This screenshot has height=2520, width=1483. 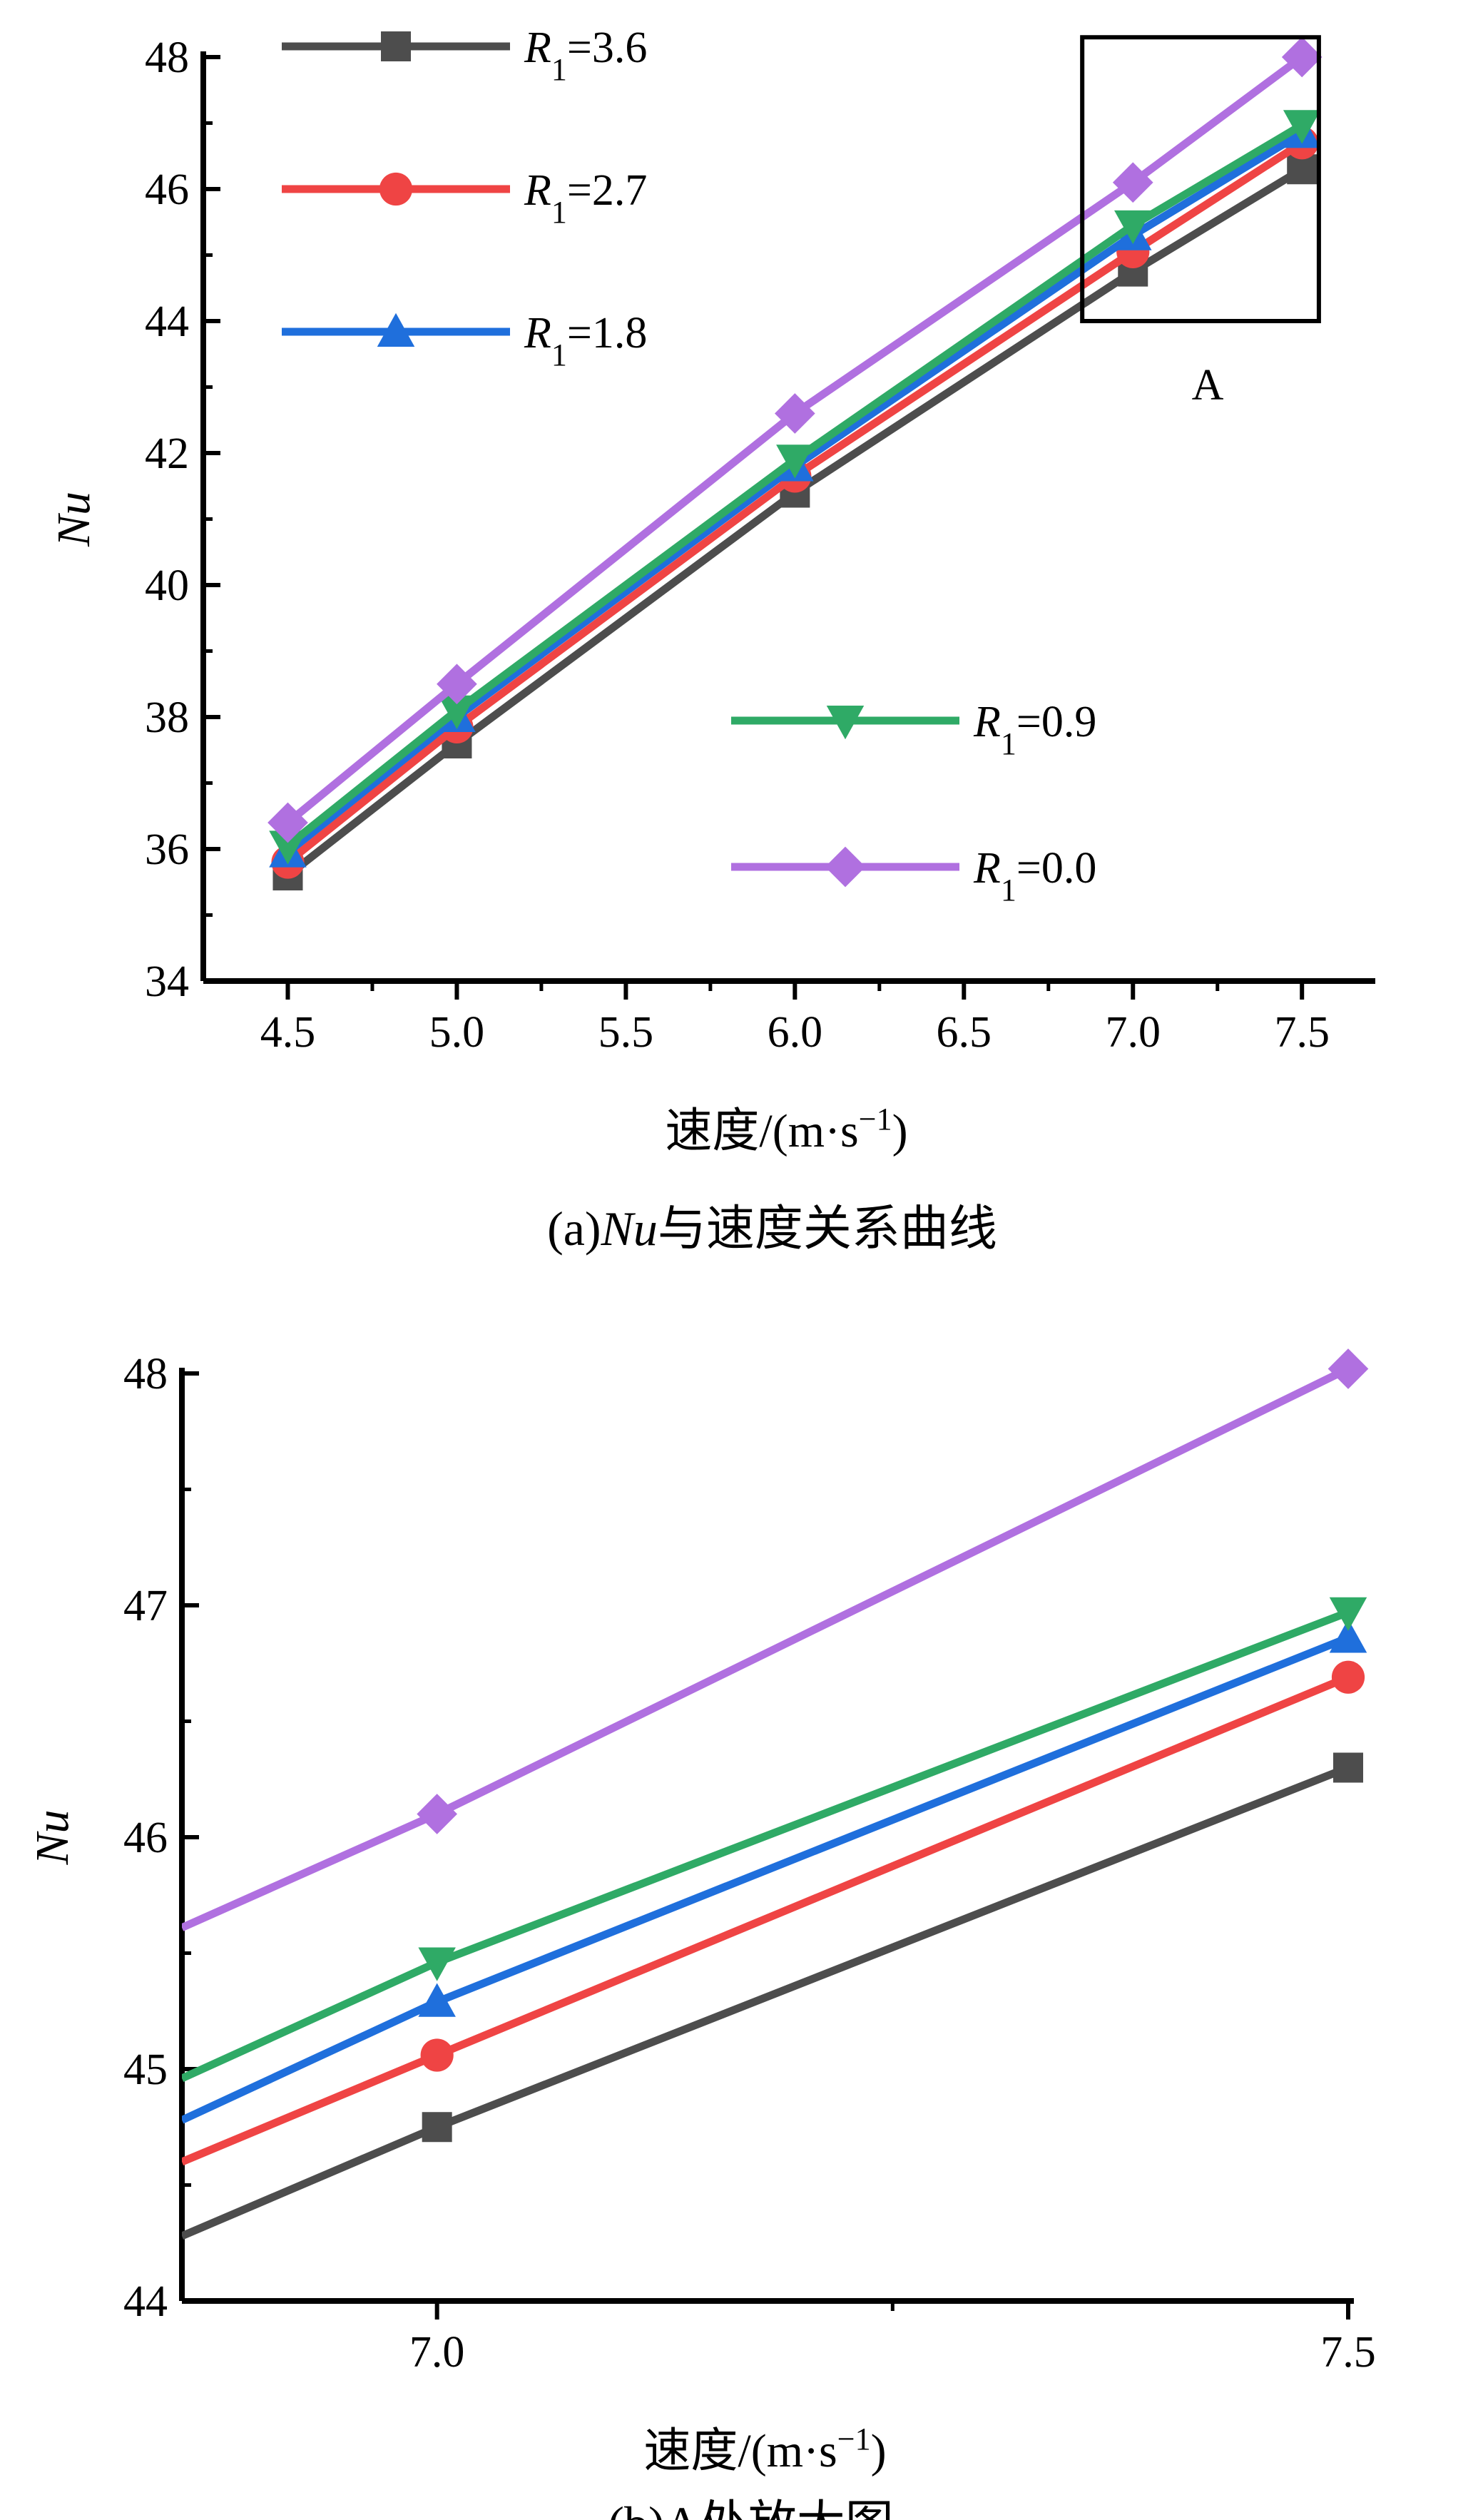 What do you see at coordinates (52, 1837) in the screenshot?
I see `y-axis-title: Nu` at bounding box center [52, 1837].